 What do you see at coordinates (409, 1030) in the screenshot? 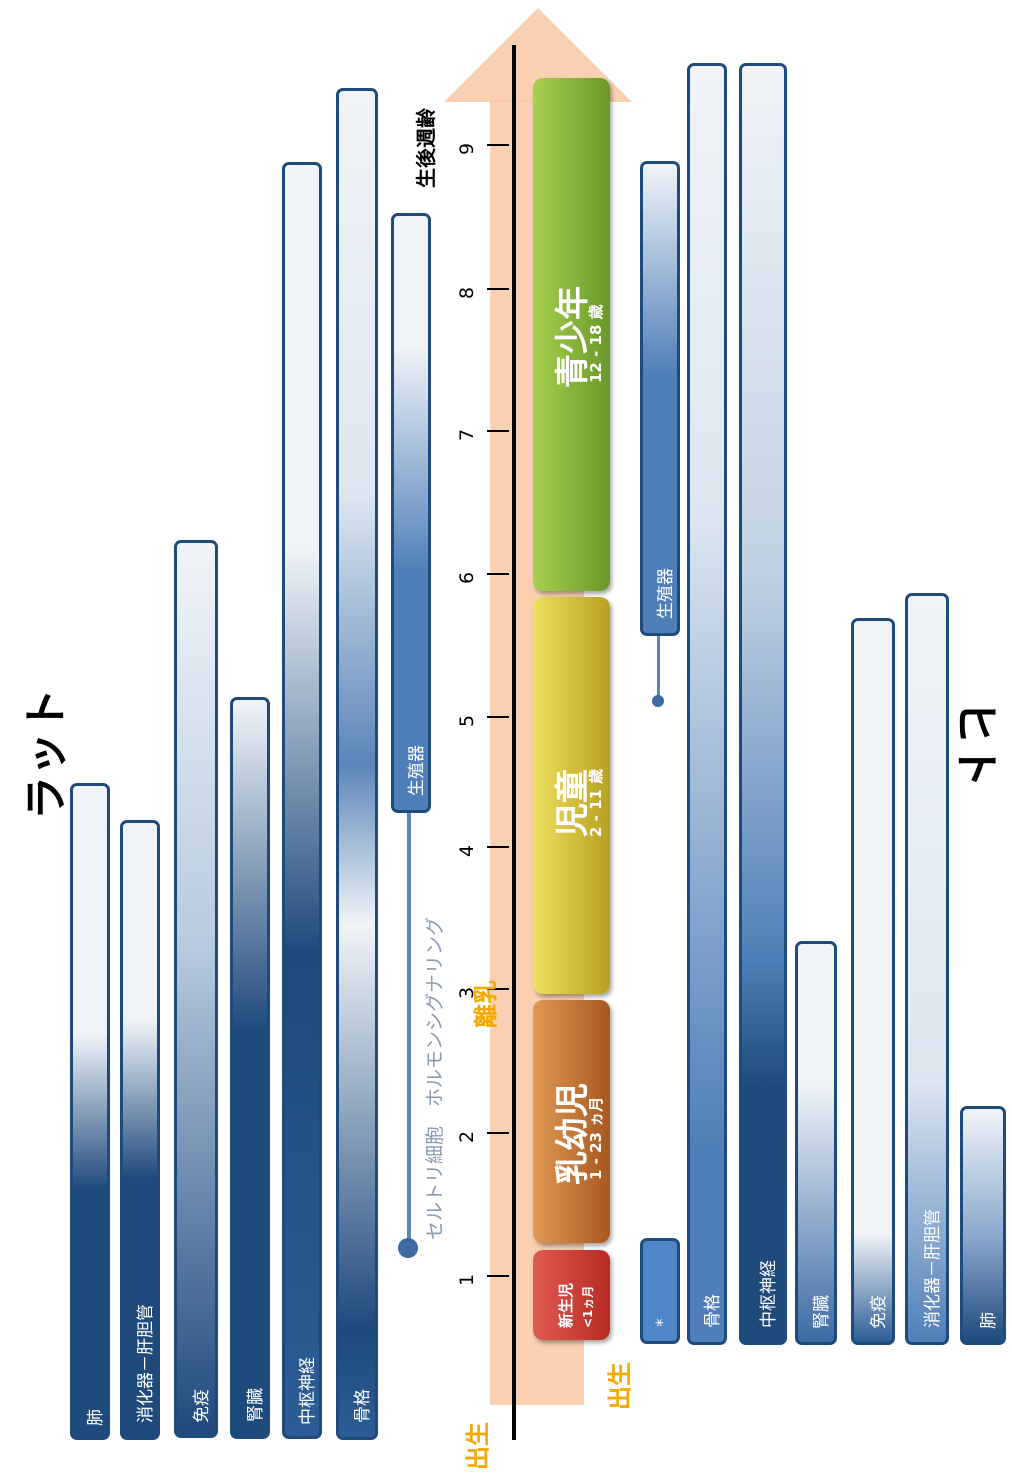
I see `rat-reproductive-connector` at bounding box center [409, 1030].